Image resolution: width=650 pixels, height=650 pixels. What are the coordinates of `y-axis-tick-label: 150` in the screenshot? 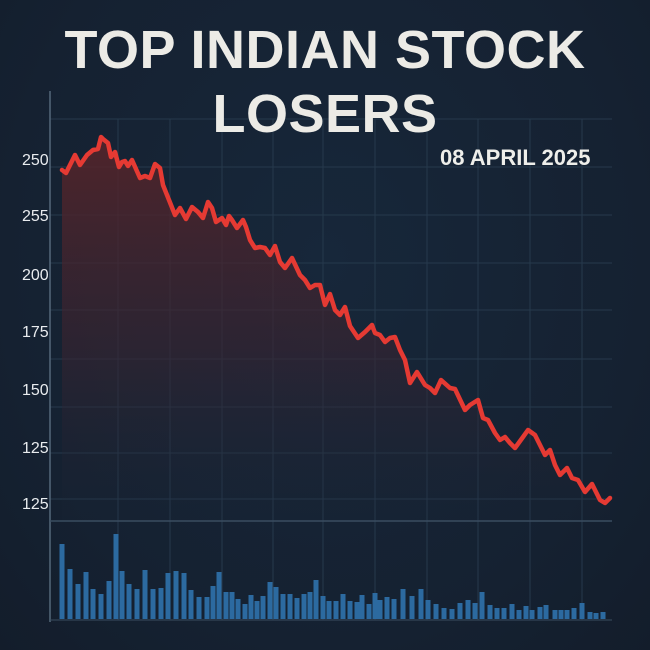 It's located at (35, 390).